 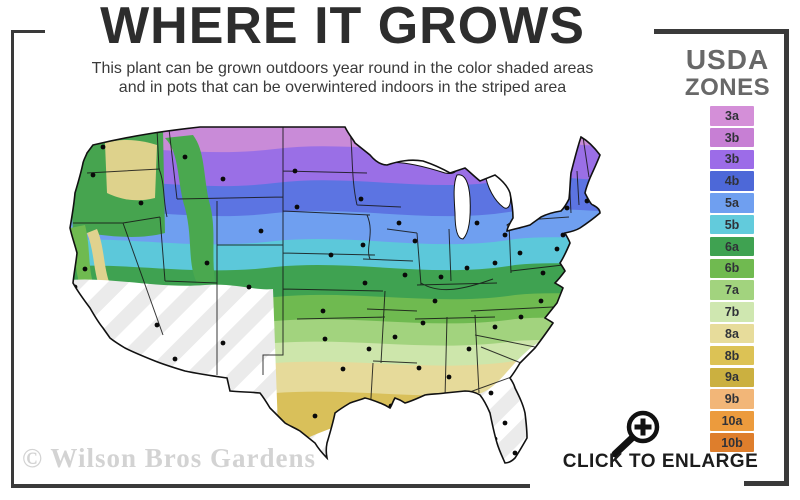 I want to click on frame-top-right, so click(x=721, y=31).